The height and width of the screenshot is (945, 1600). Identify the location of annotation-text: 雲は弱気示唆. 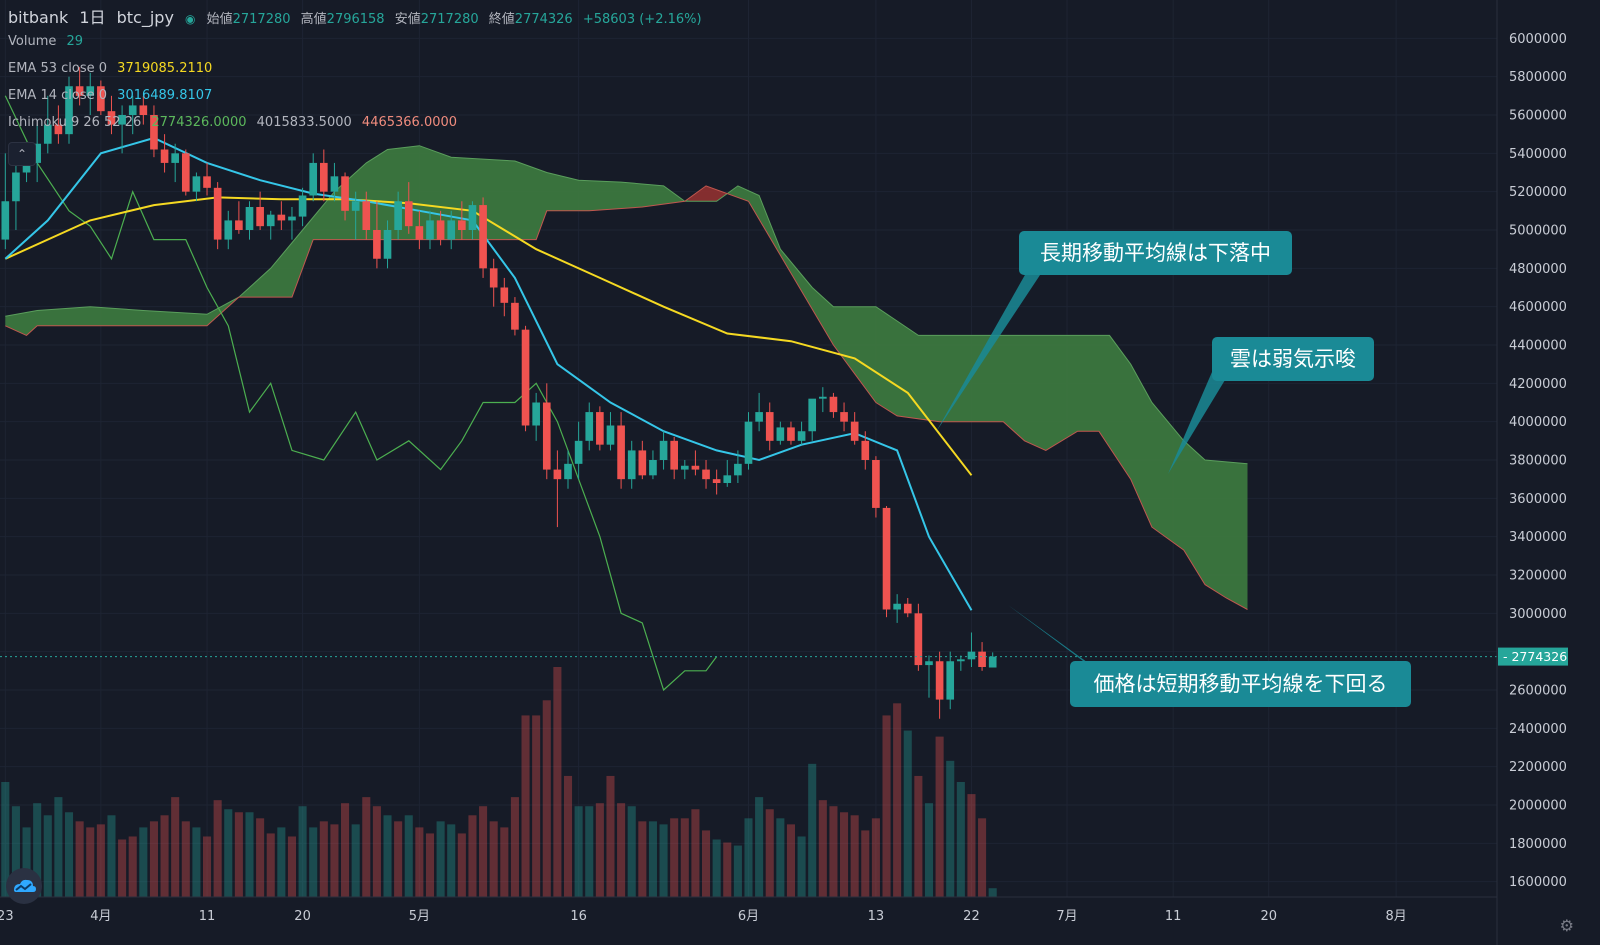
(1293, 359).